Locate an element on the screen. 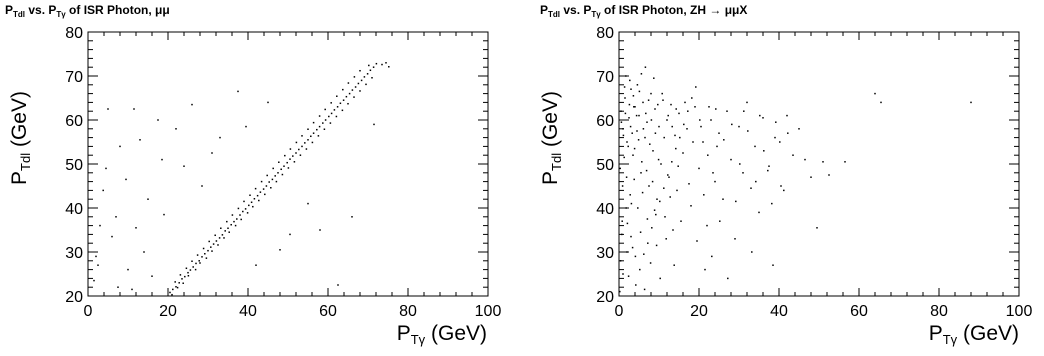 The width and height of the screenshot is (1044, 356). x-tick-label: 60 is located at coordinates (859, 311).